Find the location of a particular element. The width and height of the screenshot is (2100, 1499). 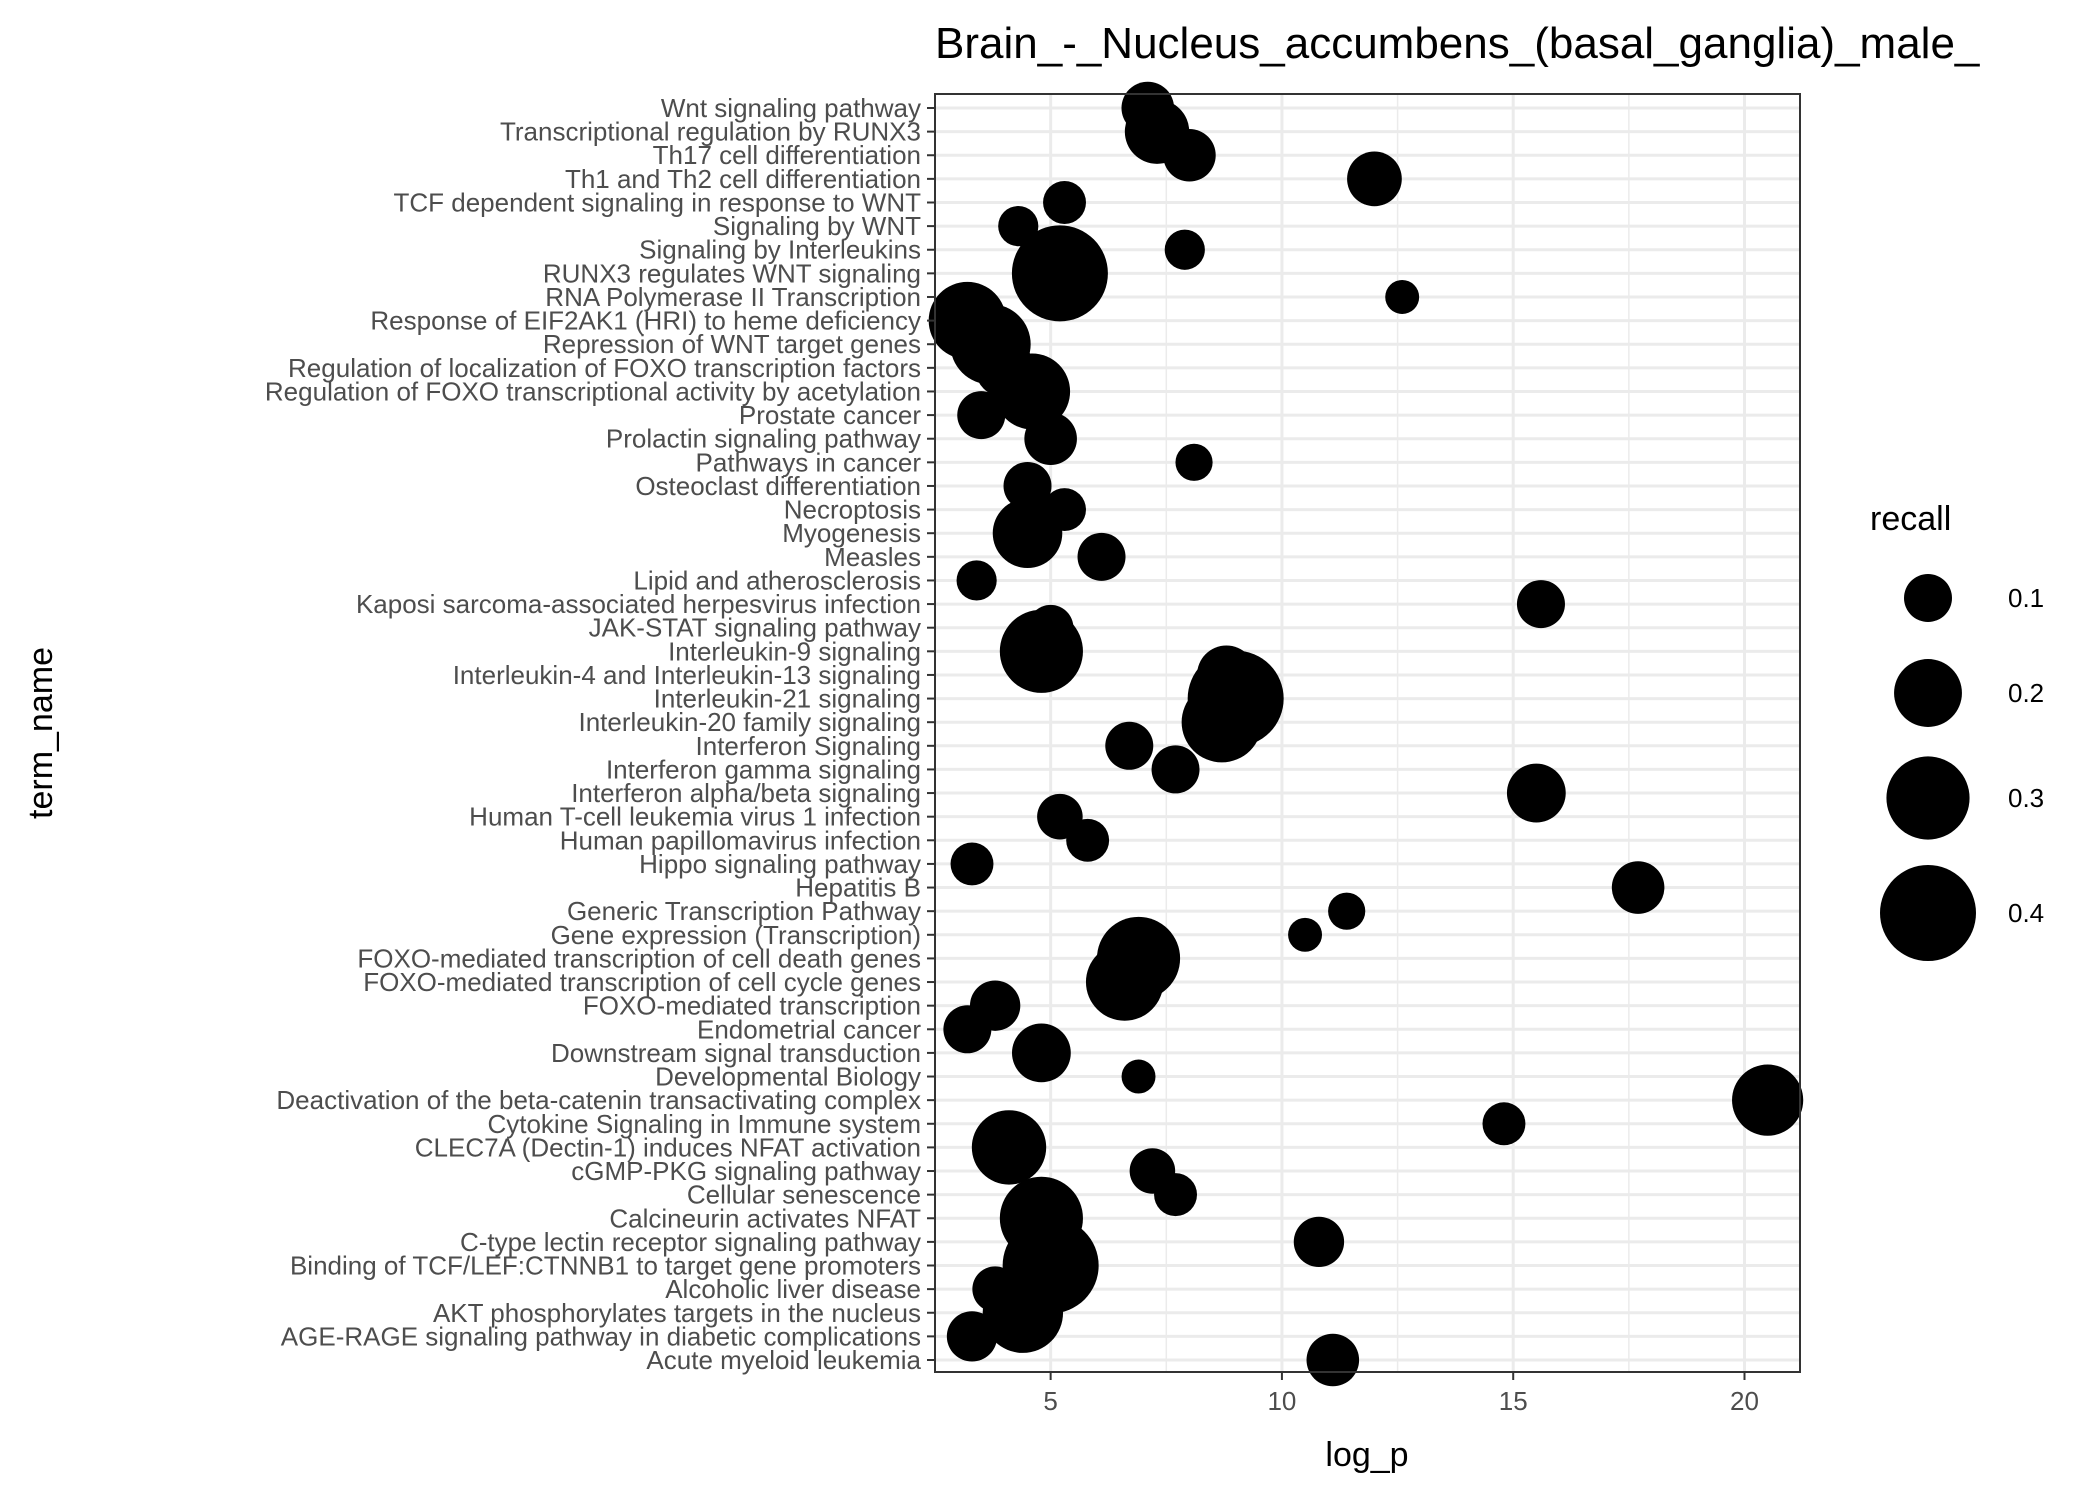

y-tick-label: Prolactin signaling pathway is located at coordinates (763, 439).